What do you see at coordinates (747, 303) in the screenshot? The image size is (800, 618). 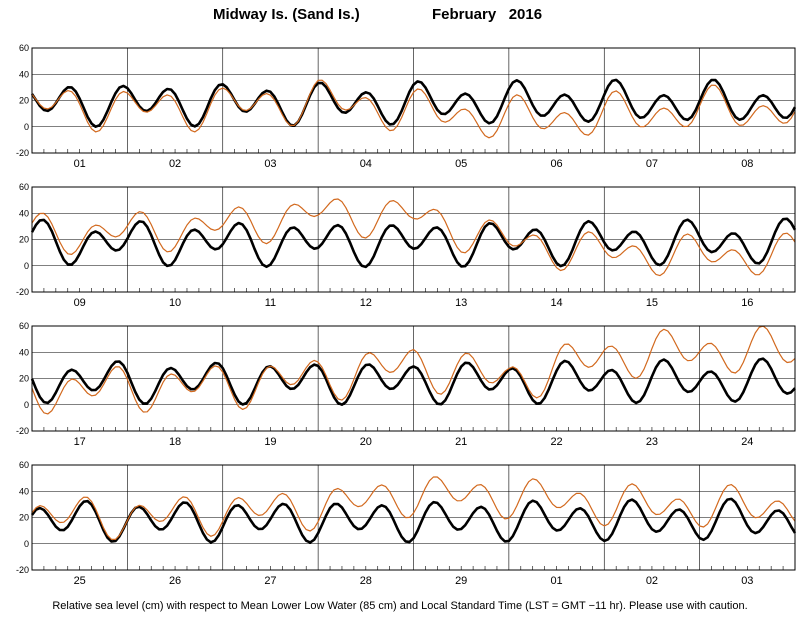 I see `day-label: 16` at bounding box center [747, 303].